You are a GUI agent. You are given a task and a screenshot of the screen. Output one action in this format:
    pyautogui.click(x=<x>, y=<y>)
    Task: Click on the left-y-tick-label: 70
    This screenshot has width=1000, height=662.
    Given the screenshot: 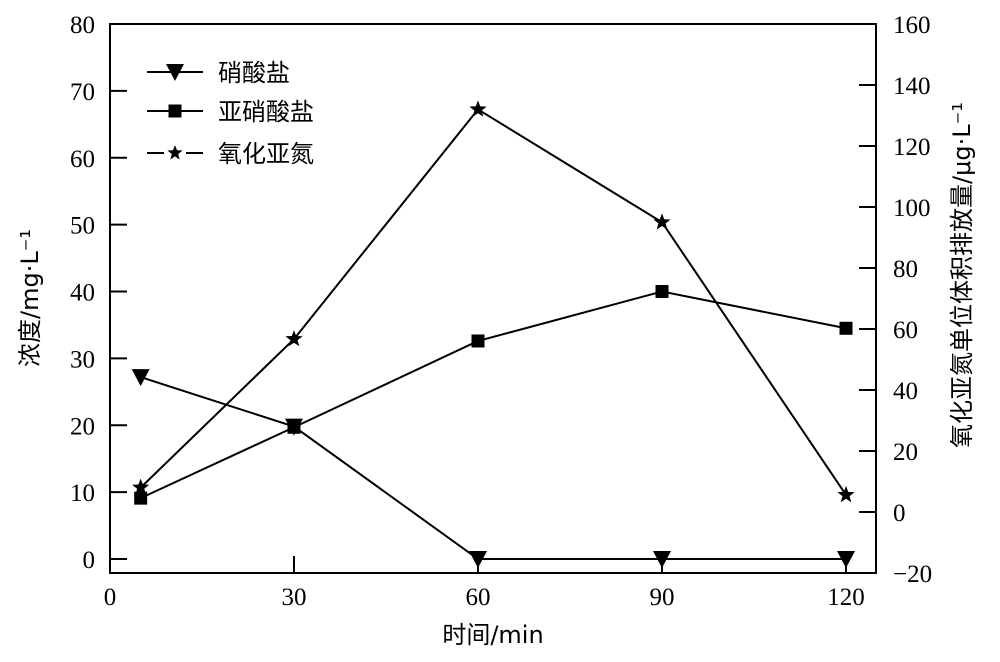 What is the action you would take?
    pyautogui.click(x=82, y=92)
    